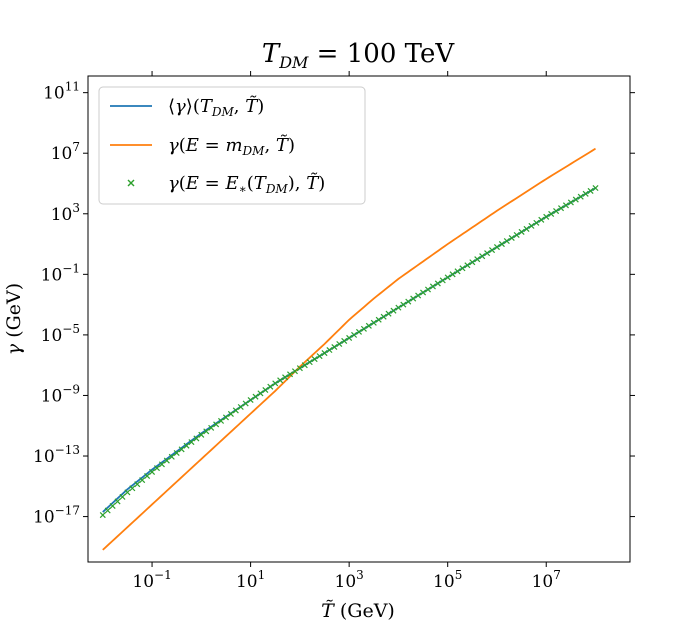 This screenshot has height=630, width=700. What do you see at coordinates (76, 208) in the screenshot?
I see `y-tick-exponent: 3` at bounding box center [76, 208].